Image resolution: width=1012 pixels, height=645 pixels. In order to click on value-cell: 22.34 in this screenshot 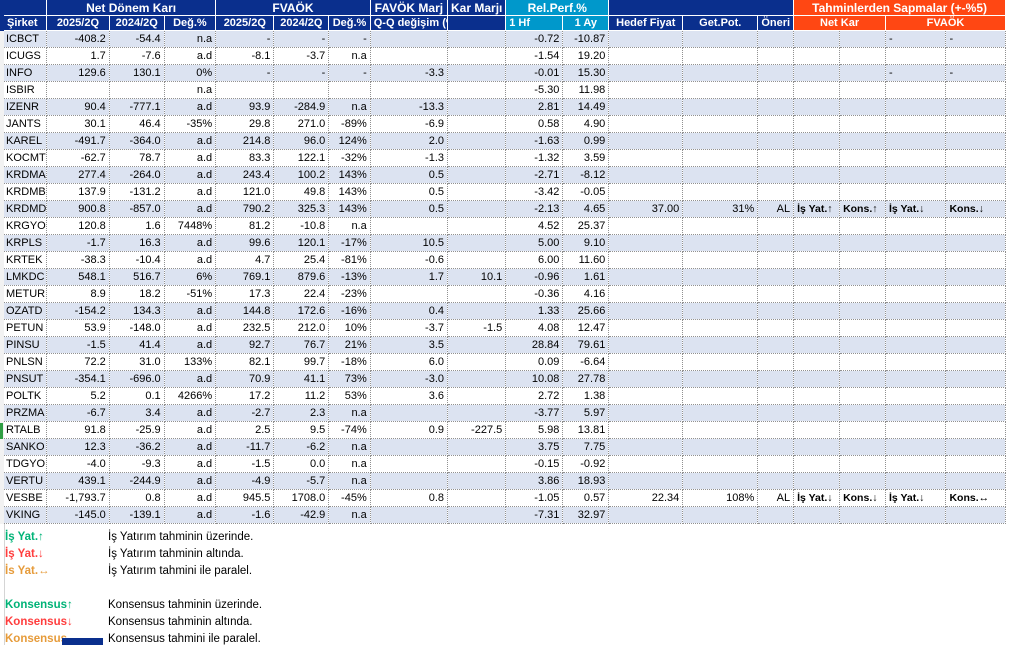, I will do `click(646, 498)`.